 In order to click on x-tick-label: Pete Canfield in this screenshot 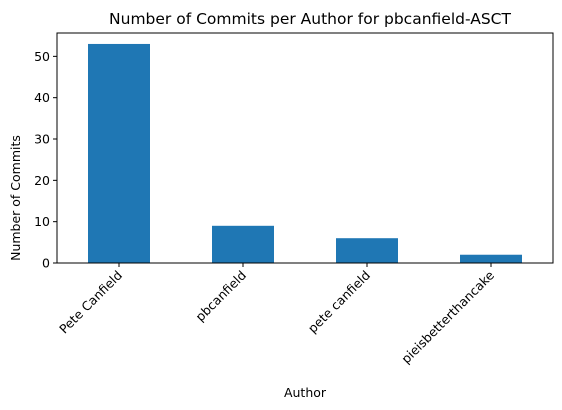, I will do `click(90, 302)`.